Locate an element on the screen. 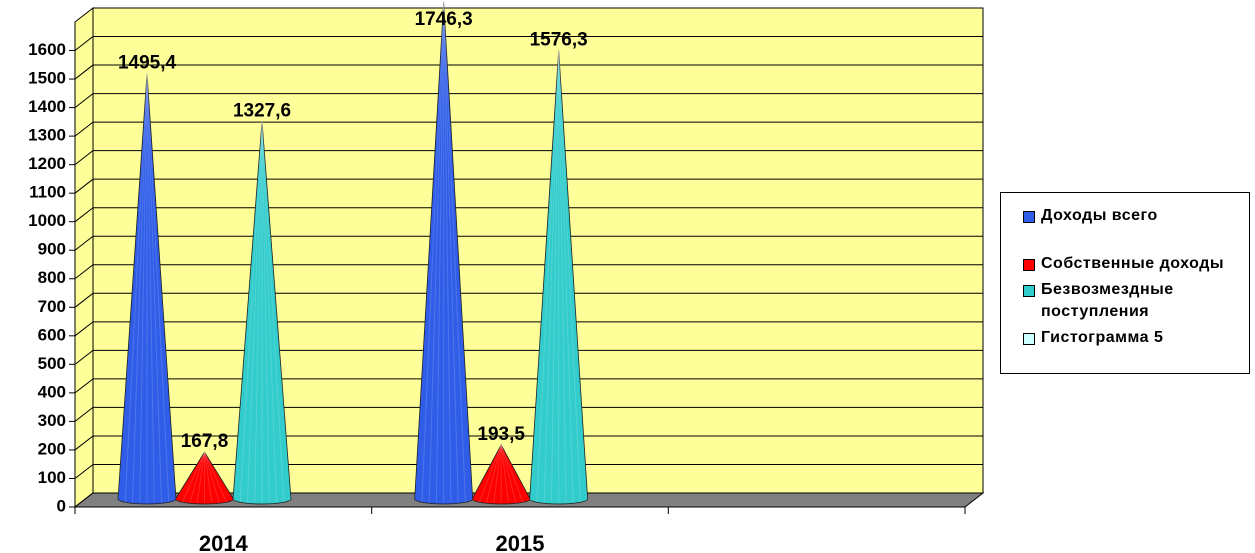 The image size is (1255, 553). legend-entry: Гистограмма 5 is located at coordinates (1133, 338).